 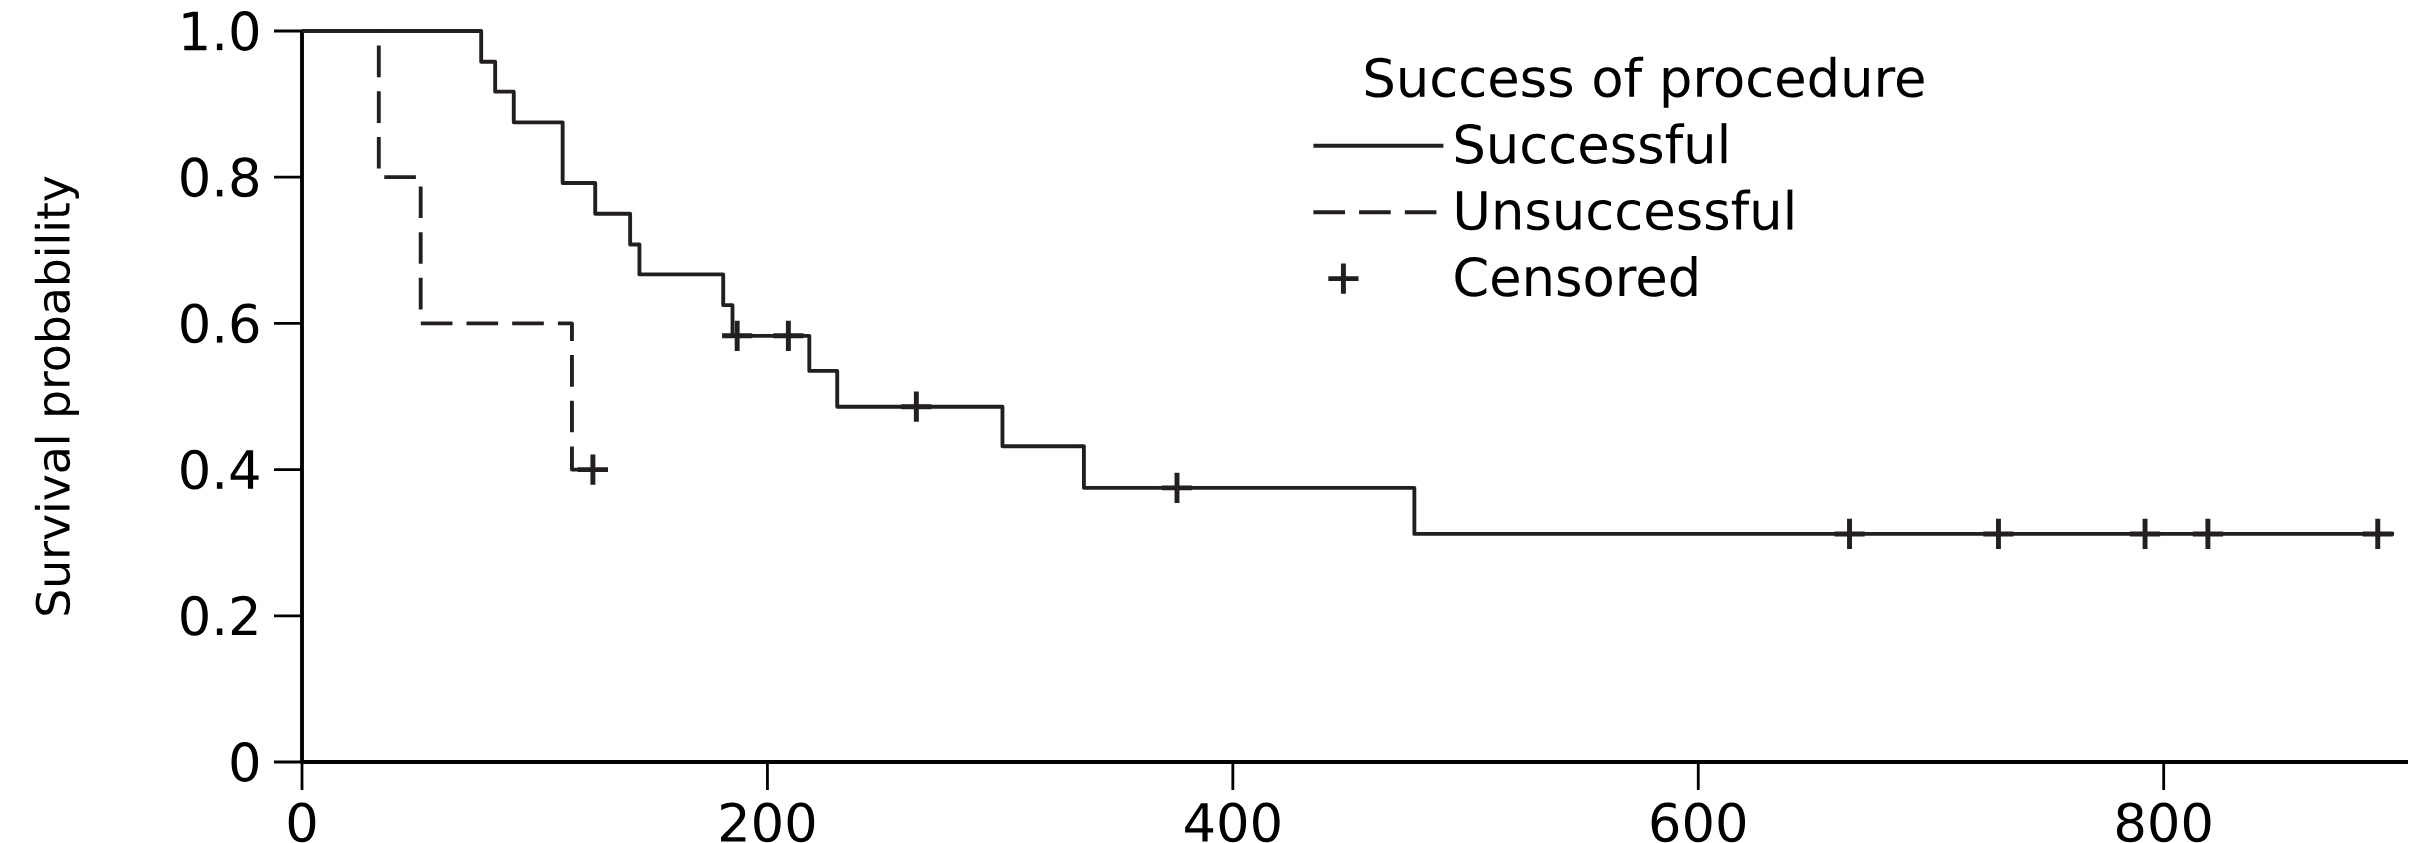 I want to click on y-tick-label: 1.0, so click(x=221, y=31).